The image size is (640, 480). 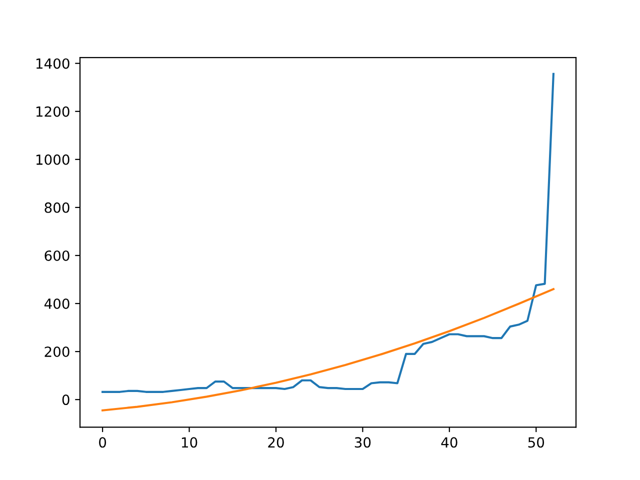 What do you see at coordinates (66, 400) in the screenshot?
I see `y-tick-label: 0` at bounding box center [66, 400].